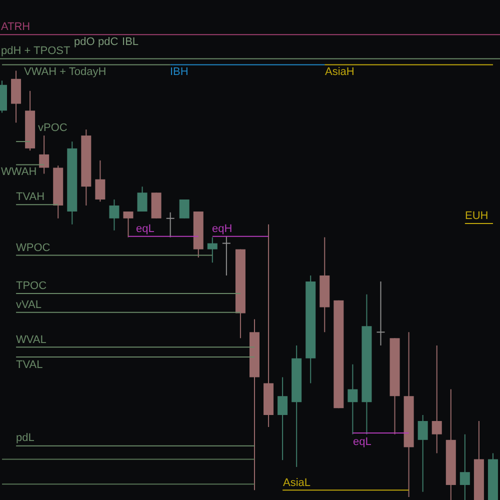  I want to click on series-label: WPOC, so click(33, 248).